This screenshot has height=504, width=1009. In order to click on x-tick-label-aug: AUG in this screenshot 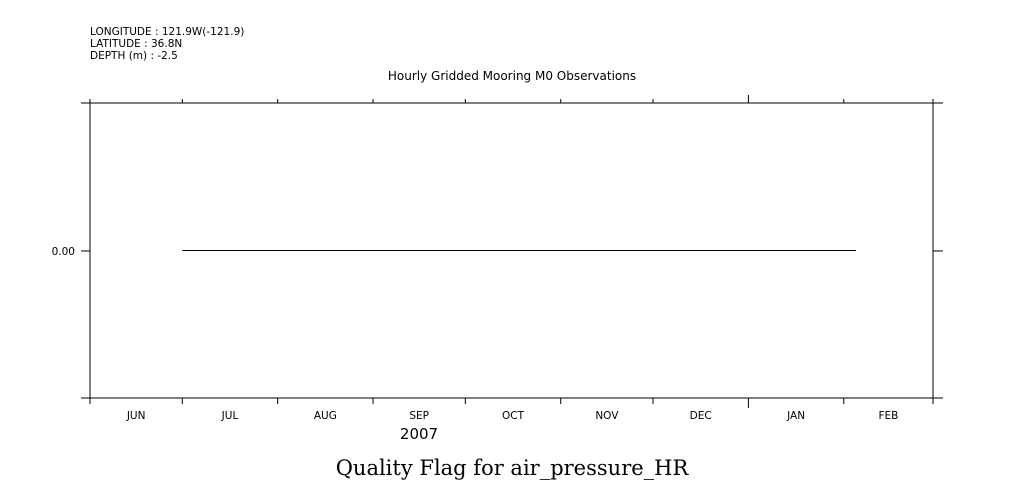, I will do `click(325, 416)`.